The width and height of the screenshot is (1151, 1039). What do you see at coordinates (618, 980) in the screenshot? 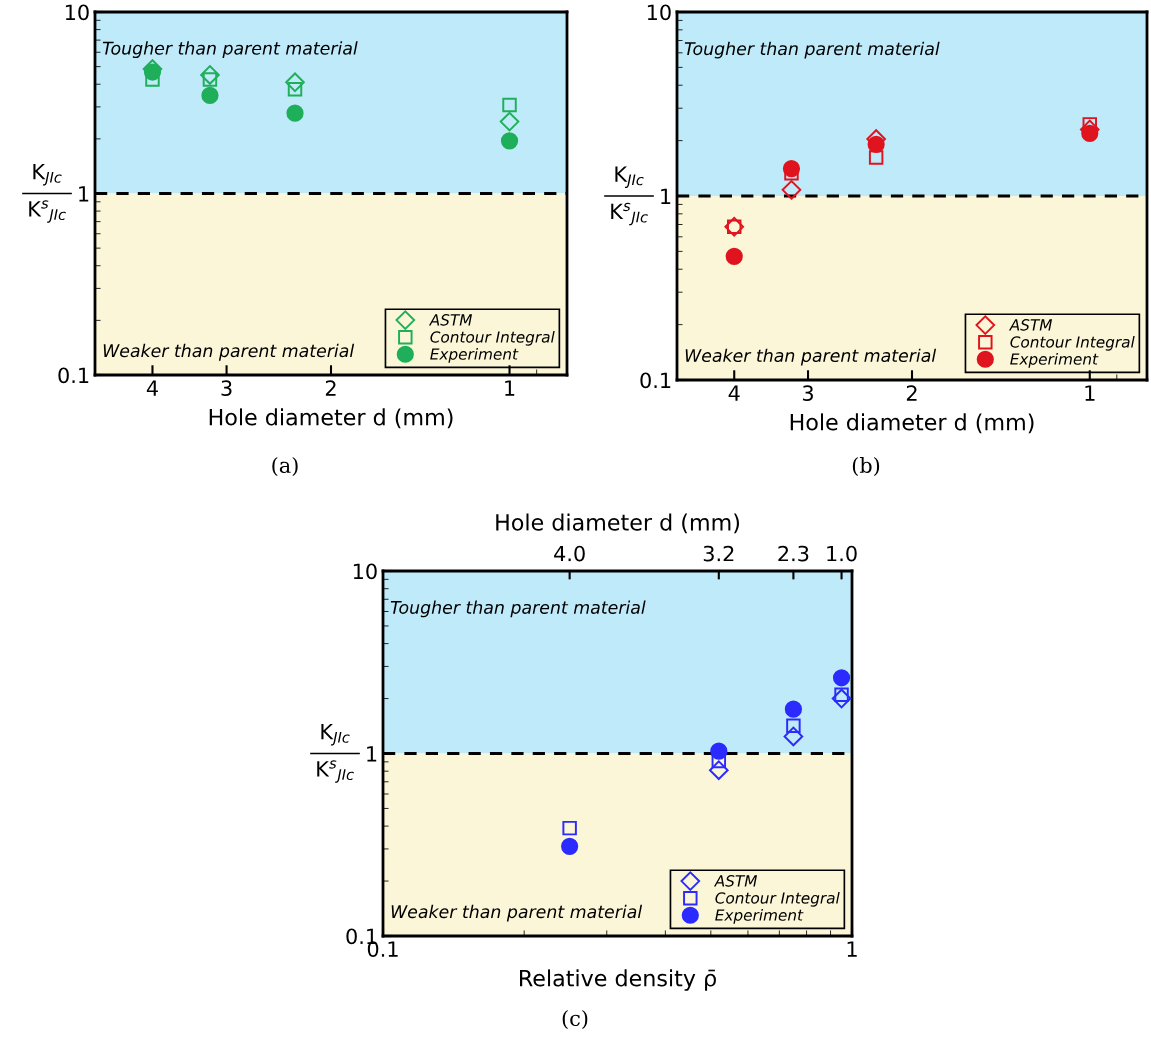
I see `x-axis-title: Relative density ρ̄` at bounding box center [618, 980].